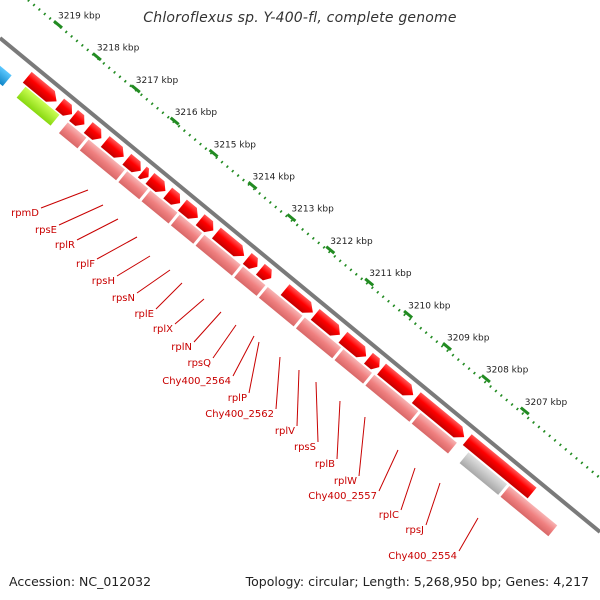 The image size is (600, 600). Describe the element at coordinates (507, 371) in the screenshot. I see `ruler-tick-label: 3208 kbp` at that location.